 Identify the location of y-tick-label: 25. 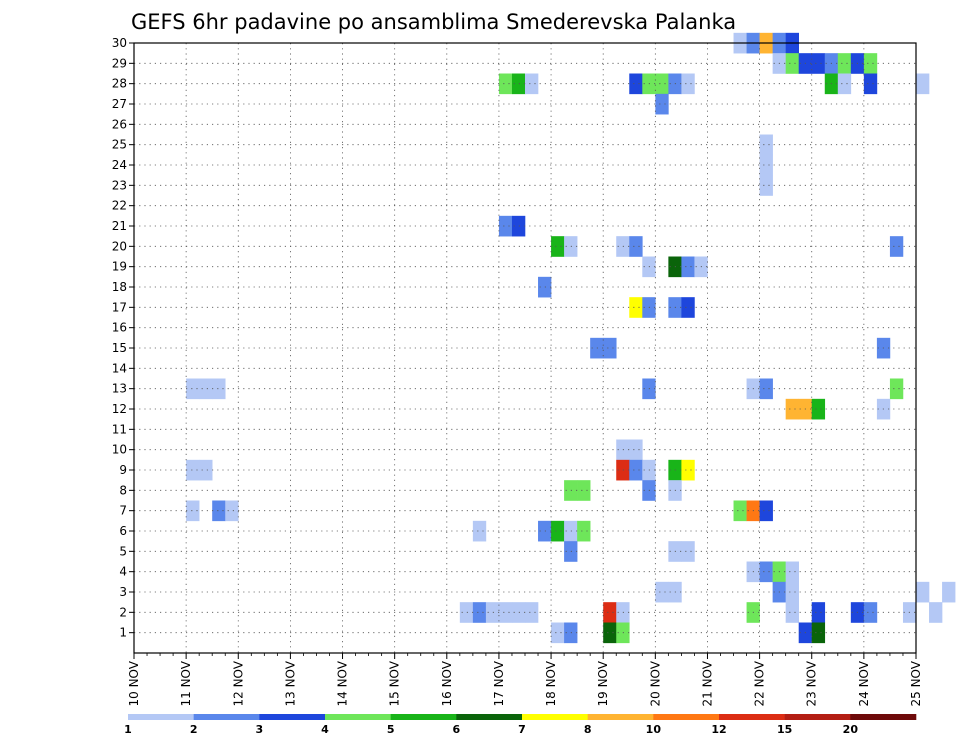
(119, 145).